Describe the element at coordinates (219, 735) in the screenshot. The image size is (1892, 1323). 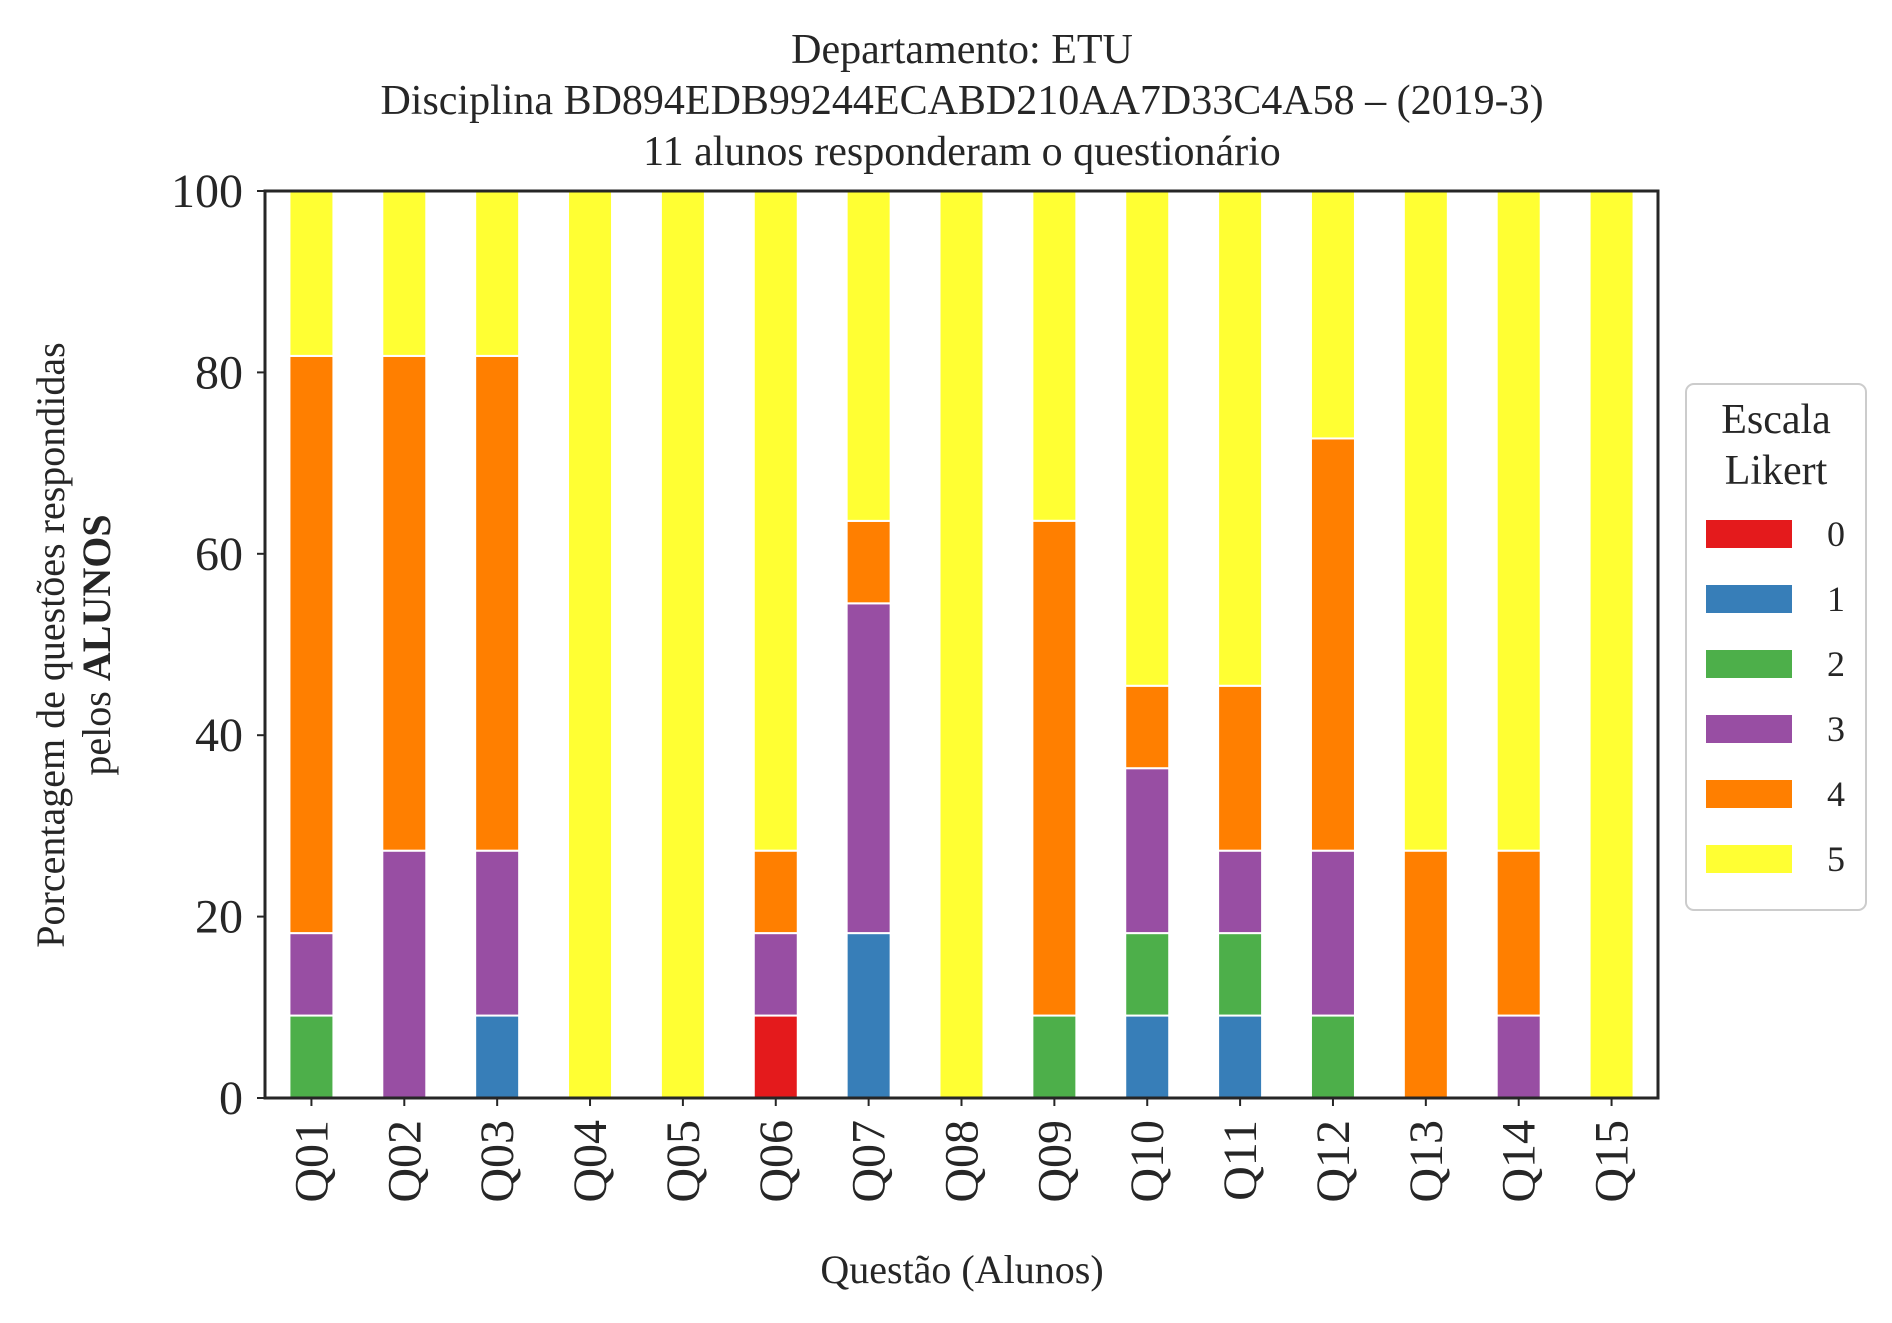
I see `y-tick-label: 40` at that location.